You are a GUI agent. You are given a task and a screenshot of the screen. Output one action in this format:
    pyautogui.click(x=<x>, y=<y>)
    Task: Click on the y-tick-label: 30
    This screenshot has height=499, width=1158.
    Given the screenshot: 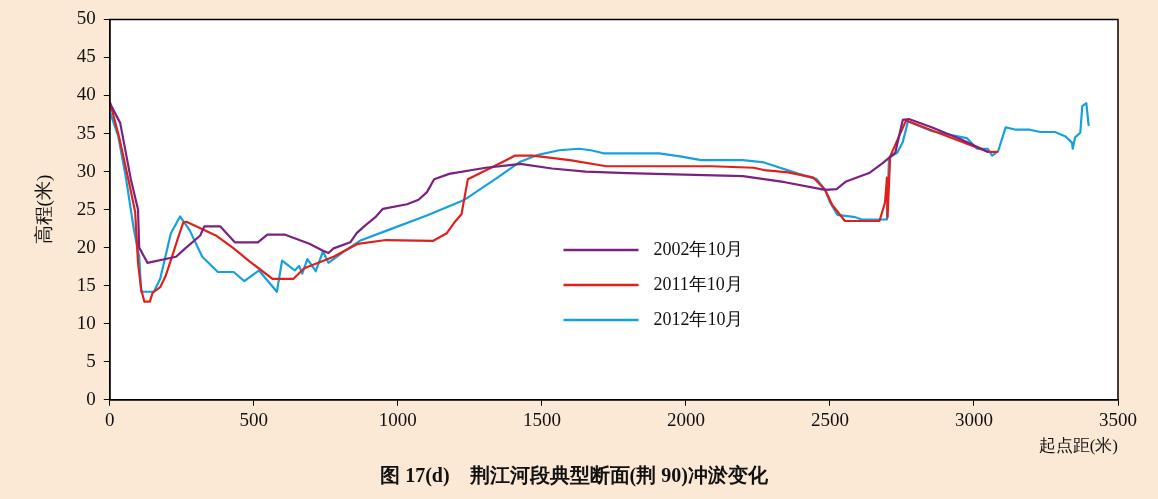 What is the action you would take?
    pyautogui.click(x=86, y=170)
    